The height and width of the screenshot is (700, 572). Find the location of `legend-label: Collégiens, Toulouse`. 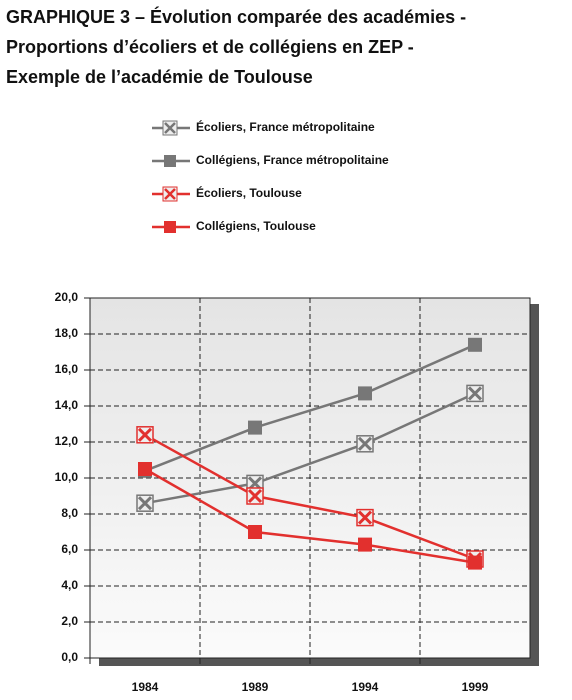

legend-label: Collégiens, Toulouse is located at coordinates (256, 226).